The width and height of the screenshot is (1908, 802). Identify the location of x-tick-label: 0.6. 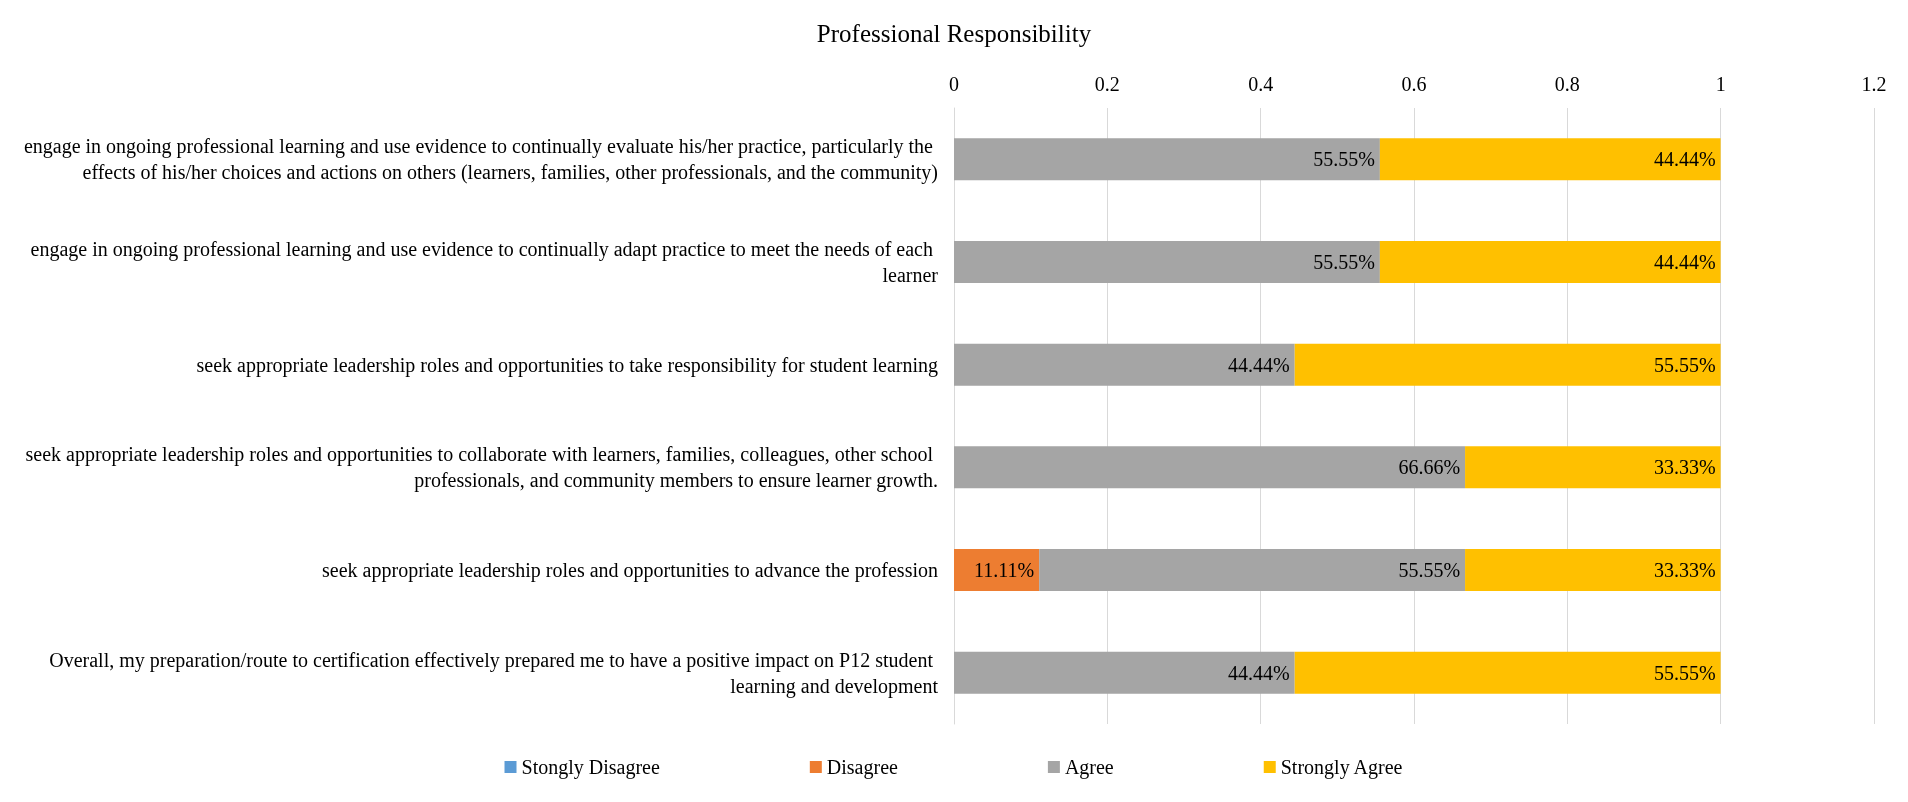
(1414, 84).